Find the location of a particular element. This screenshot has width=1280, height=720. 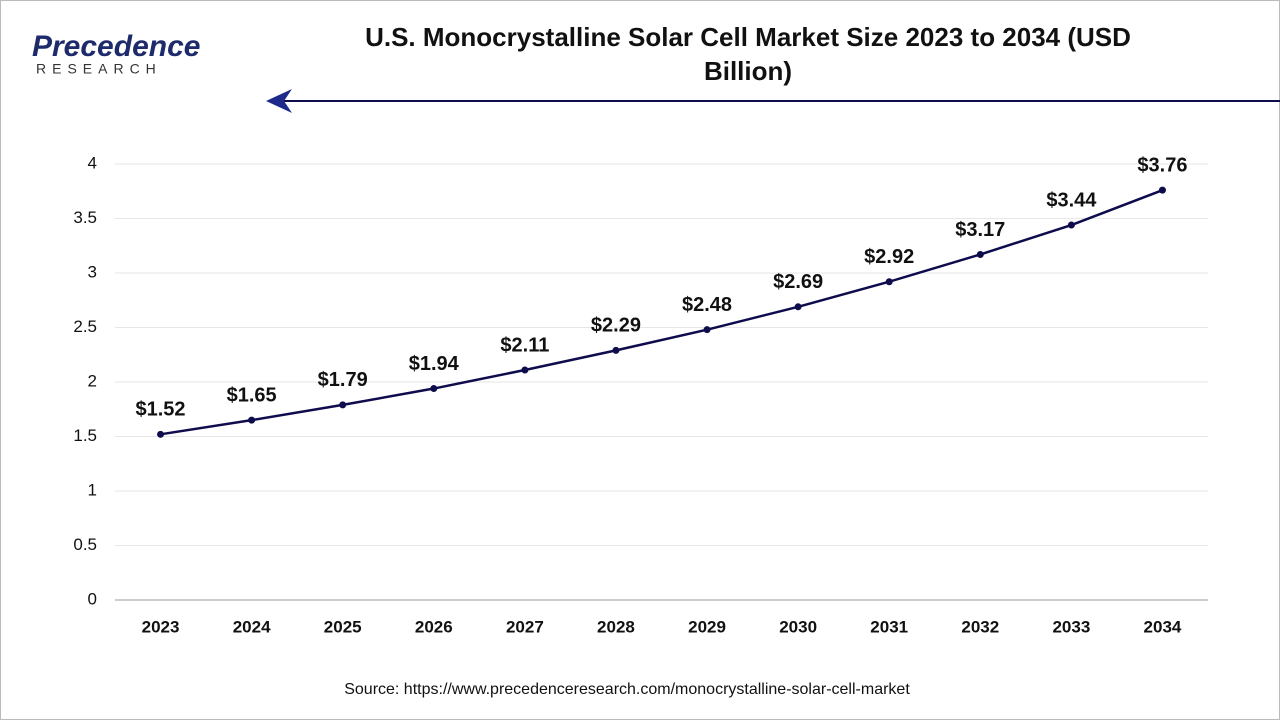

data-label: $2.29 is located at coordinates (616, 326).